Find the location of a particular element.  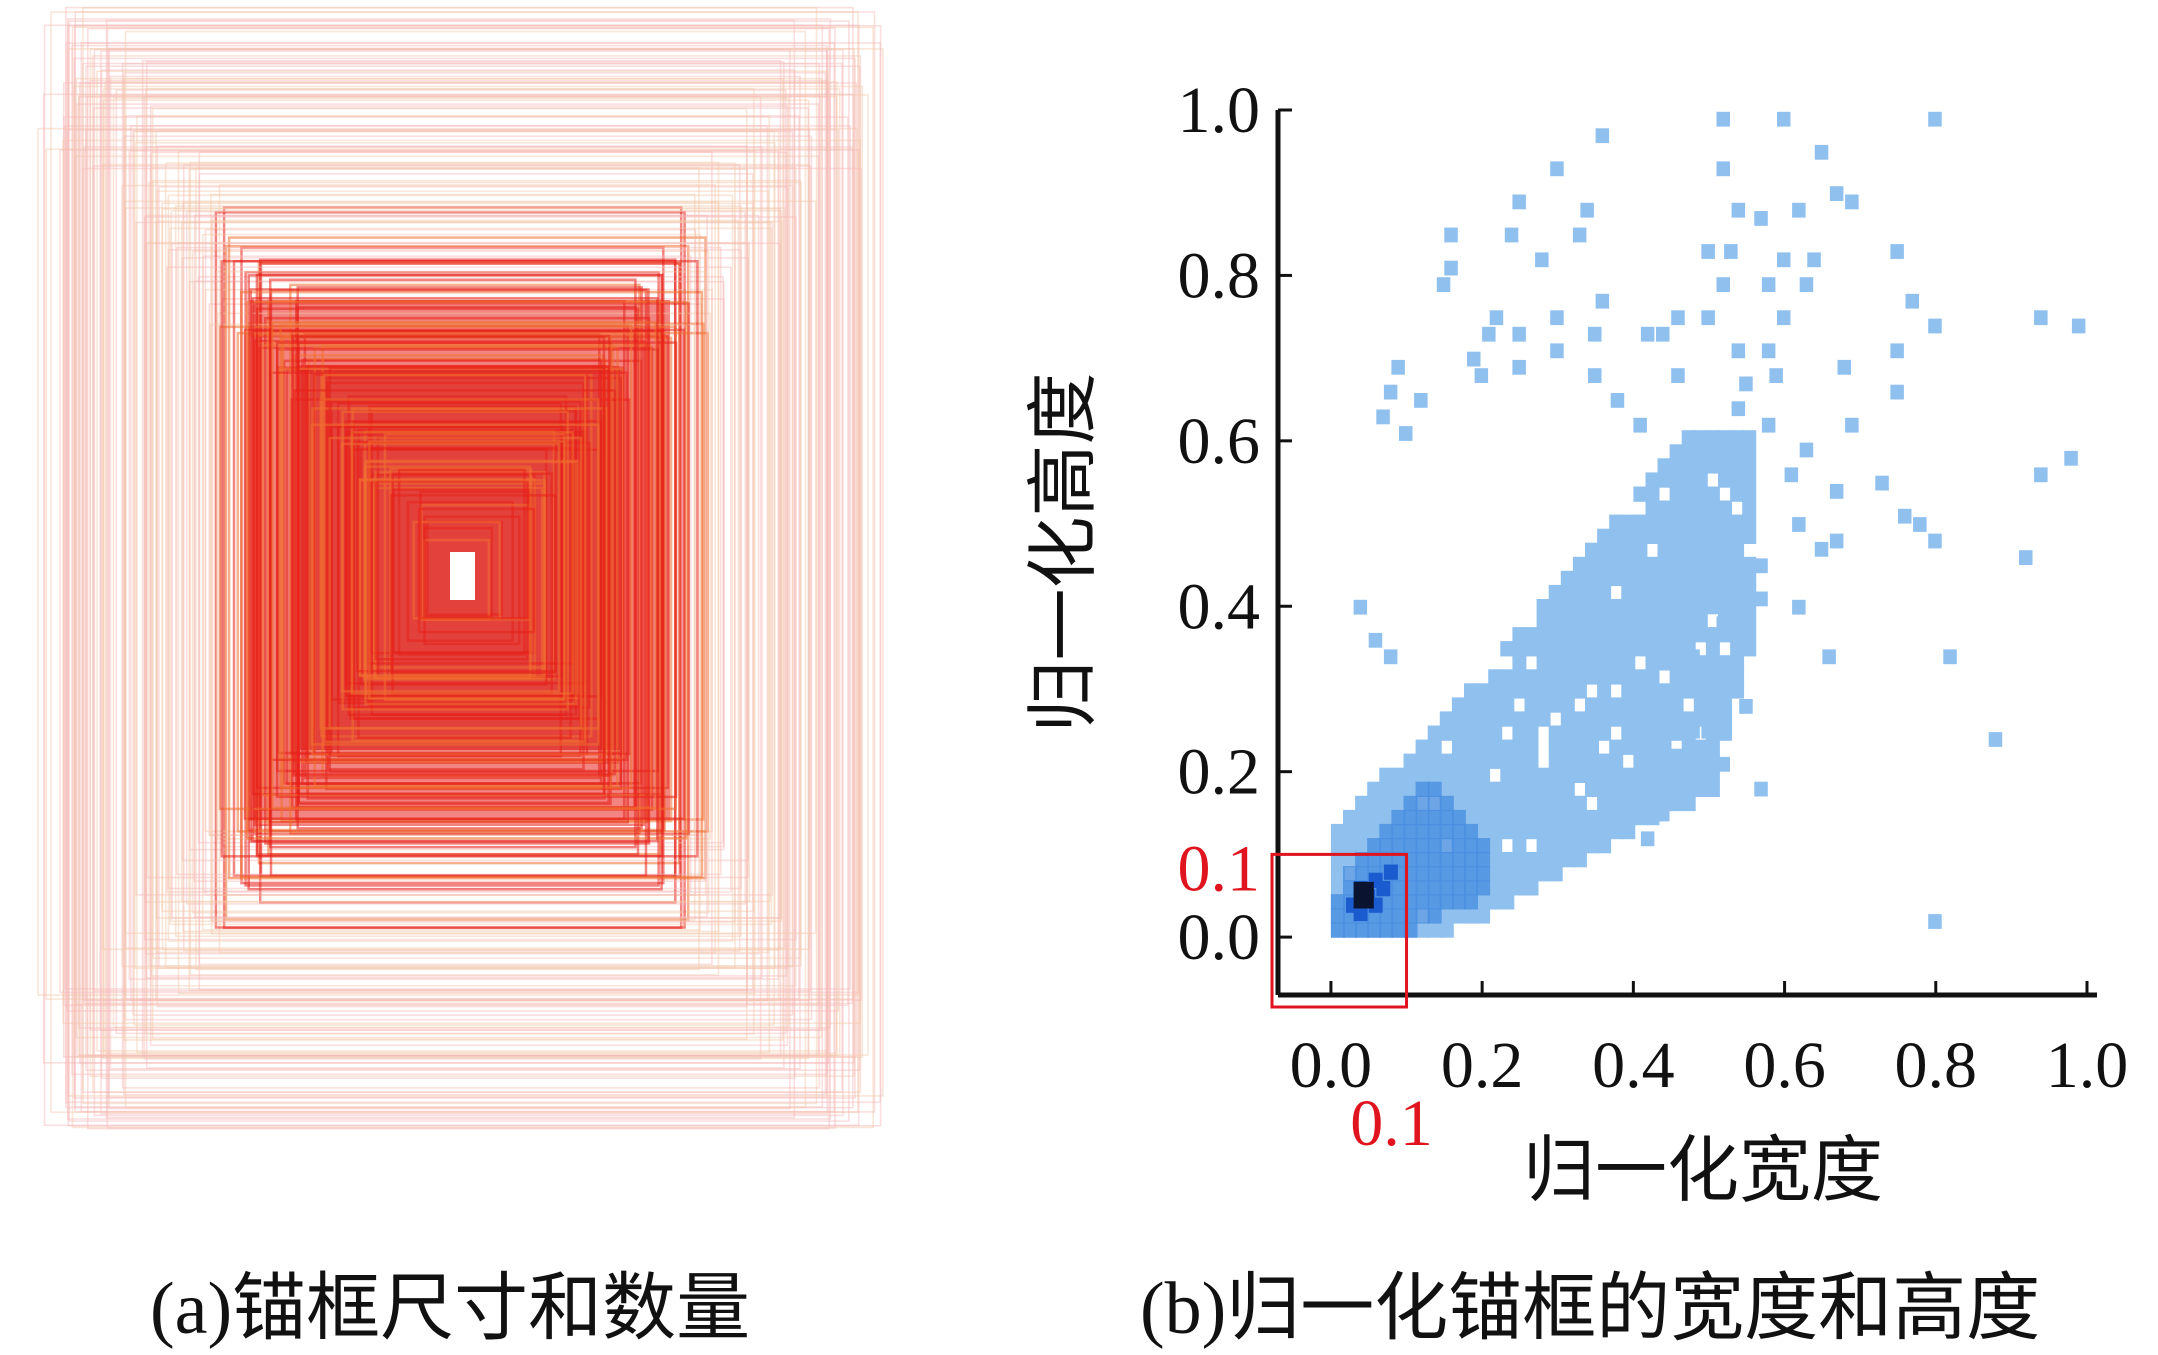

highlight-box is located at coordinates (1339, 930).